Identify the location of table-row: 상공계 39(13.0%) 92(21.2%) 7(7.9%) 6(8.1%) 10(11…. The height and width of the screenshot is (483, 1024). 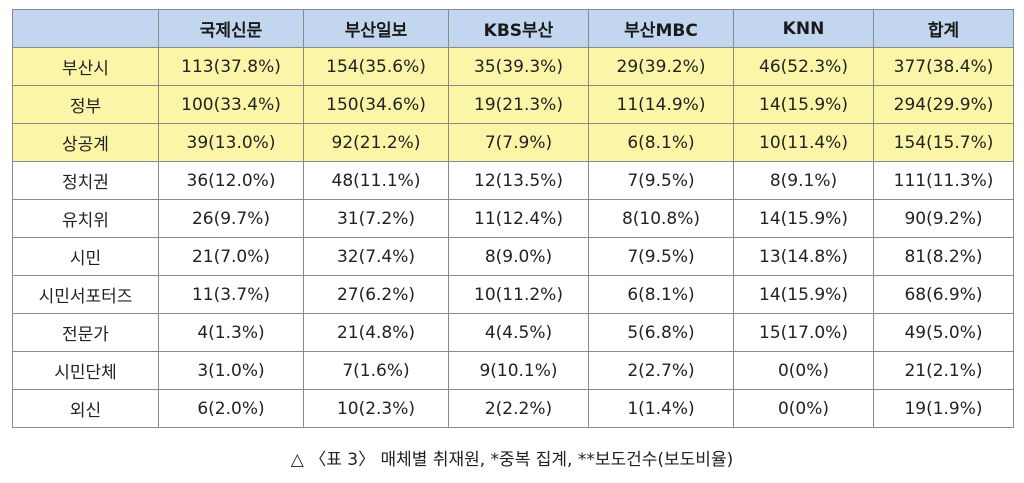
(513, 142).